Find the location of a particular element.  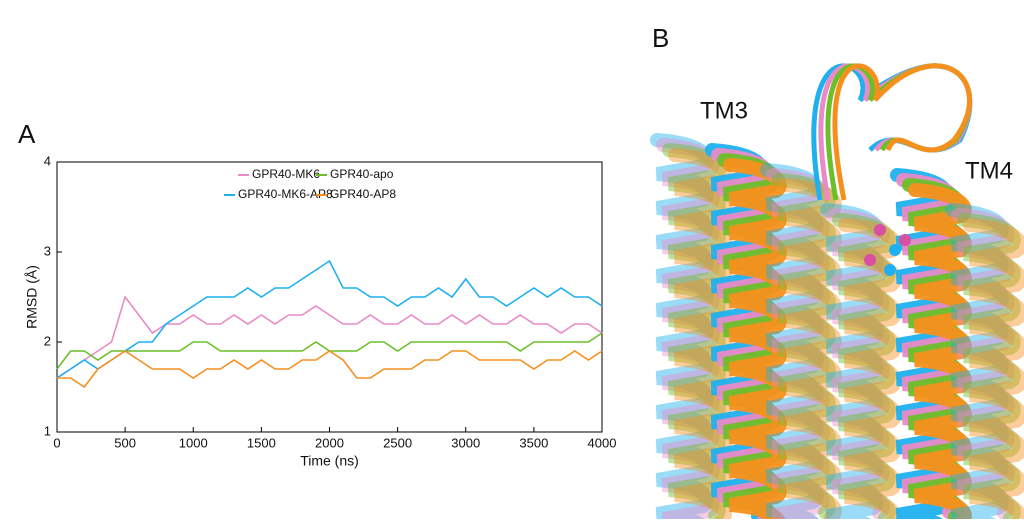

legend-label: GPR40-apo is located at coordinates (362, 174).